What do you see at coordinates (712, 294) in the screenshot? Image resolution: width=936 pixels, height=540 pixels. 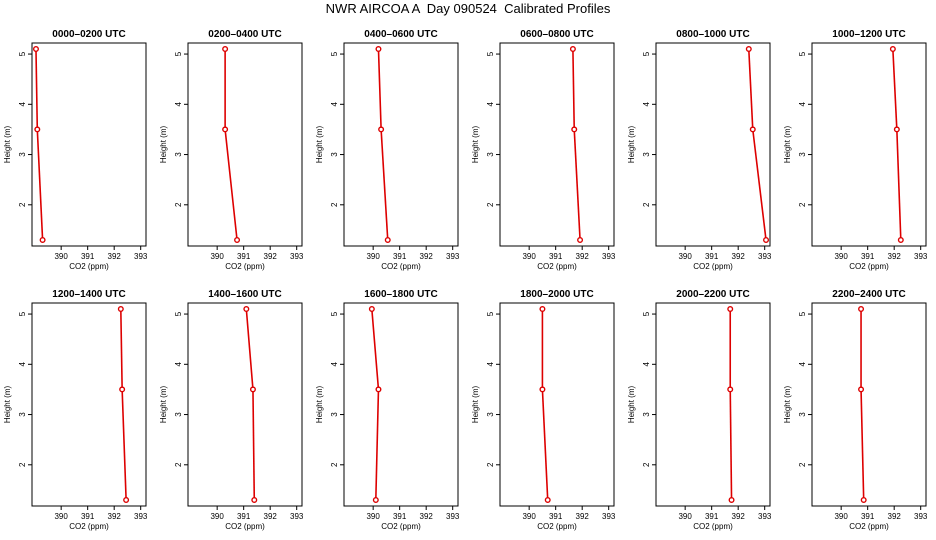 I see `panel-title: 2000–2200 UTC` at bounding box center [712, 294].